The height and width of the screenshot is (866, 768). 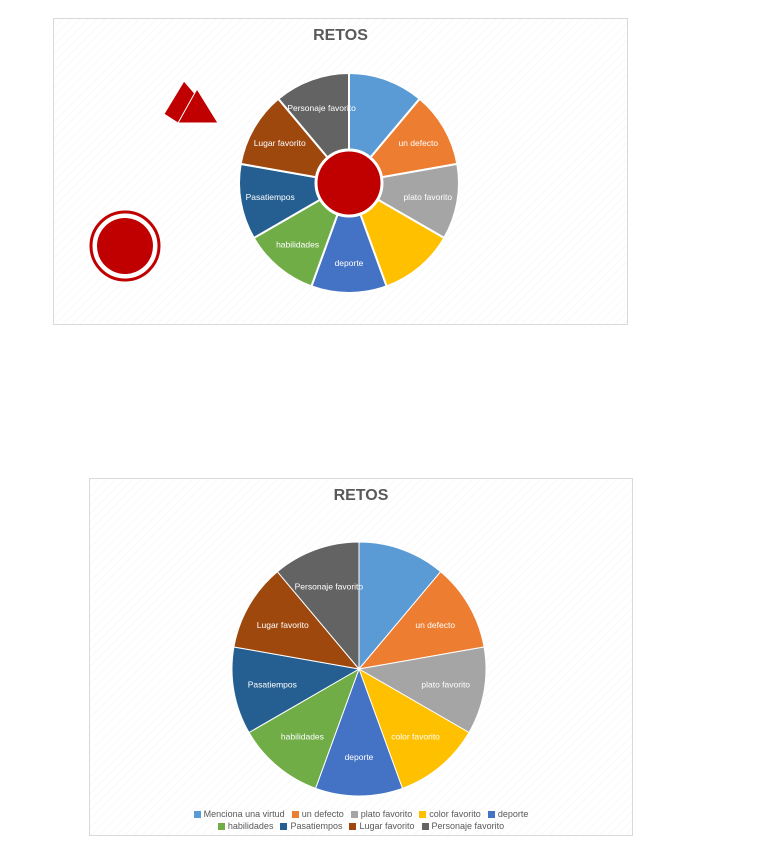 I want to click on decor-triangle-front, so click(x=198, y=106).